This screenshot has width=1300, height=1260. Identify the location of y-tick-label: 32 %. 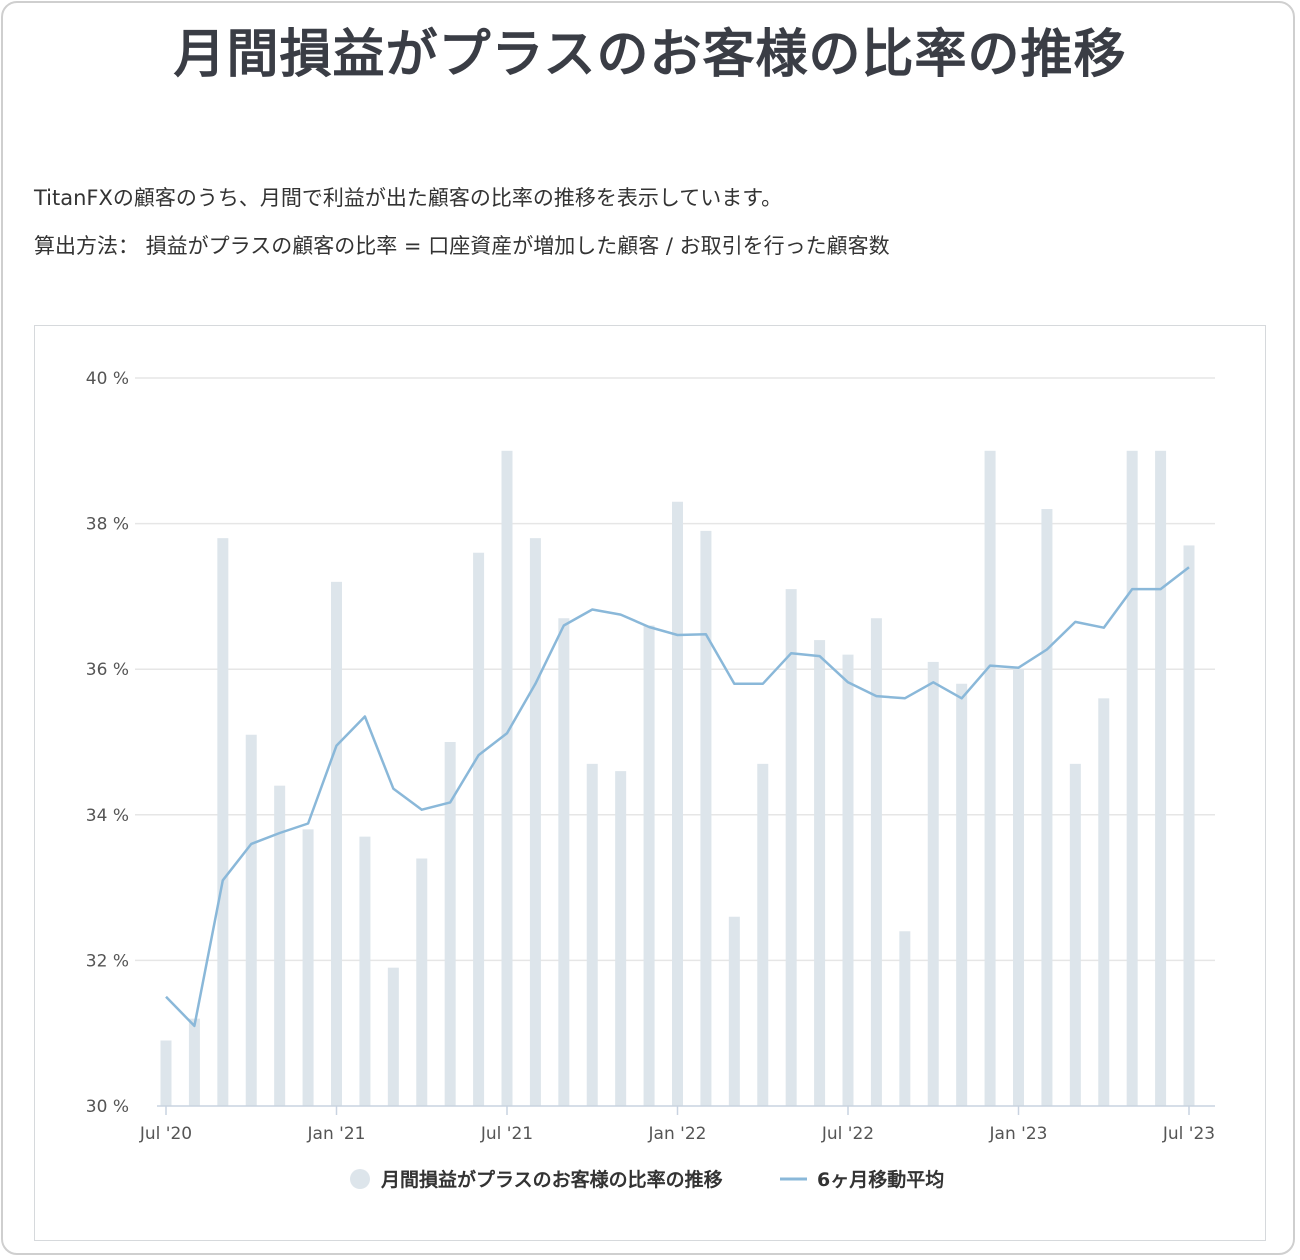
(107, 961).